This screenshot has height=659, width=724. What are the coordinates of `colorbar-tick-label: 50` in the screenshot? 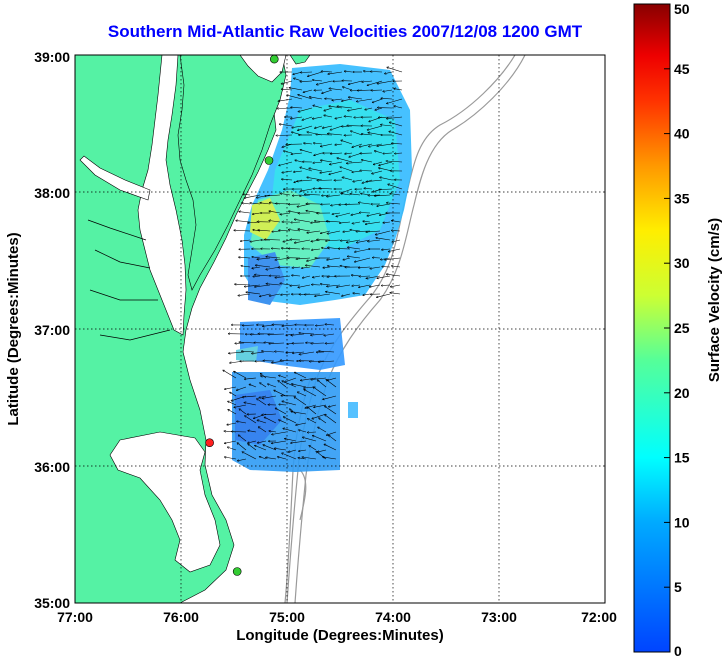 It's located at (682, 9).